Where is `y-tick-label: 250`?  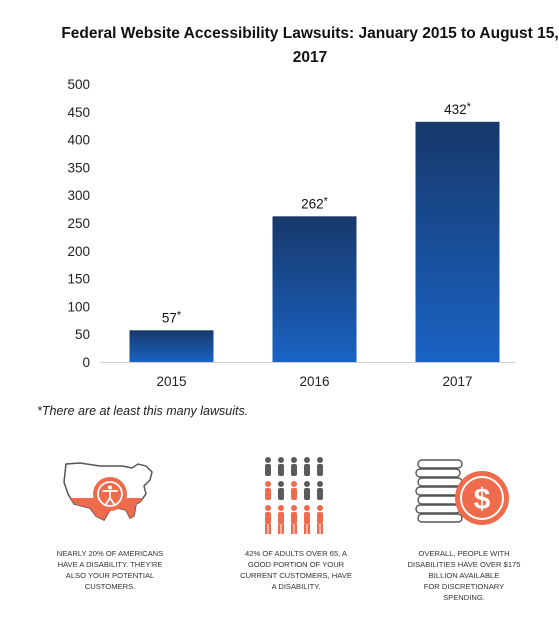
y-tick-label: 250 is located at coordinates (78, 223).